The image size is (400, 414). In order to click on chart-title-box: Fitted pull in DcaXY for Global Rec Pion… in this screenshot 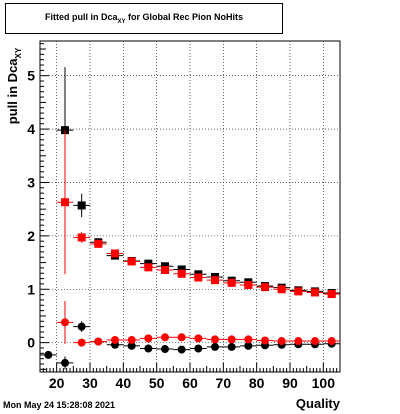, I will do `click(144, 18)`.